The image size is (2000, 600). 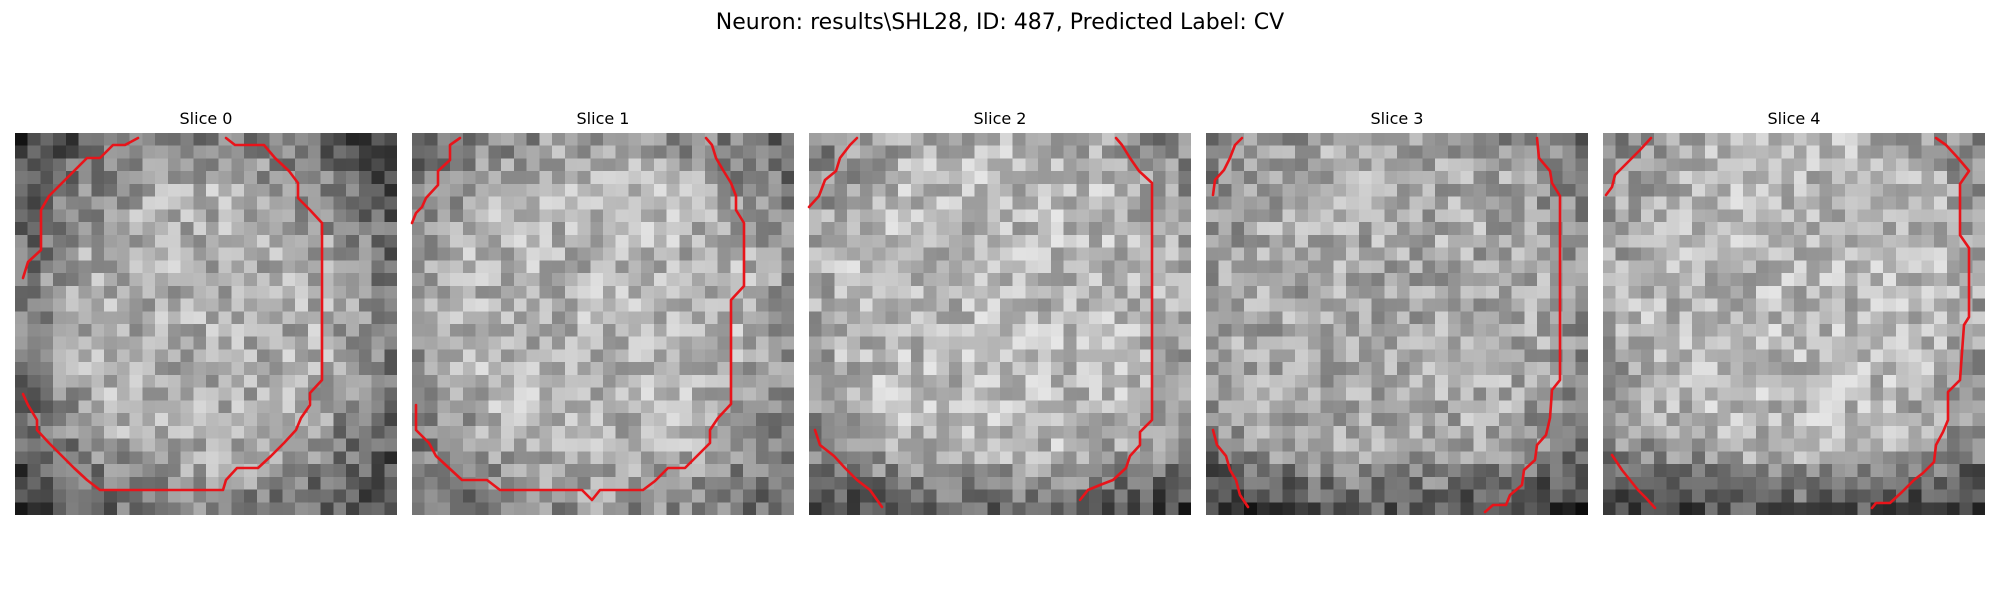 What do you see at coordinates (1397, 118) in the screenshot?
I see `slice-title-3: Slice 3` at bounding box center [1397, 118].